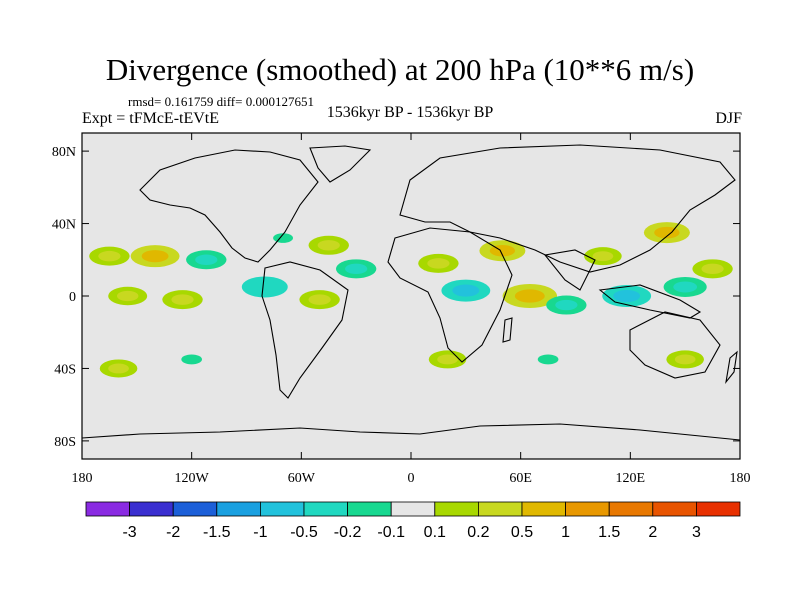 The height and width of the screenshot is (600, 800). Describe the element at coordinates (650, 301) in the screenshot. I see `coast-se-asia-islands` at that location.